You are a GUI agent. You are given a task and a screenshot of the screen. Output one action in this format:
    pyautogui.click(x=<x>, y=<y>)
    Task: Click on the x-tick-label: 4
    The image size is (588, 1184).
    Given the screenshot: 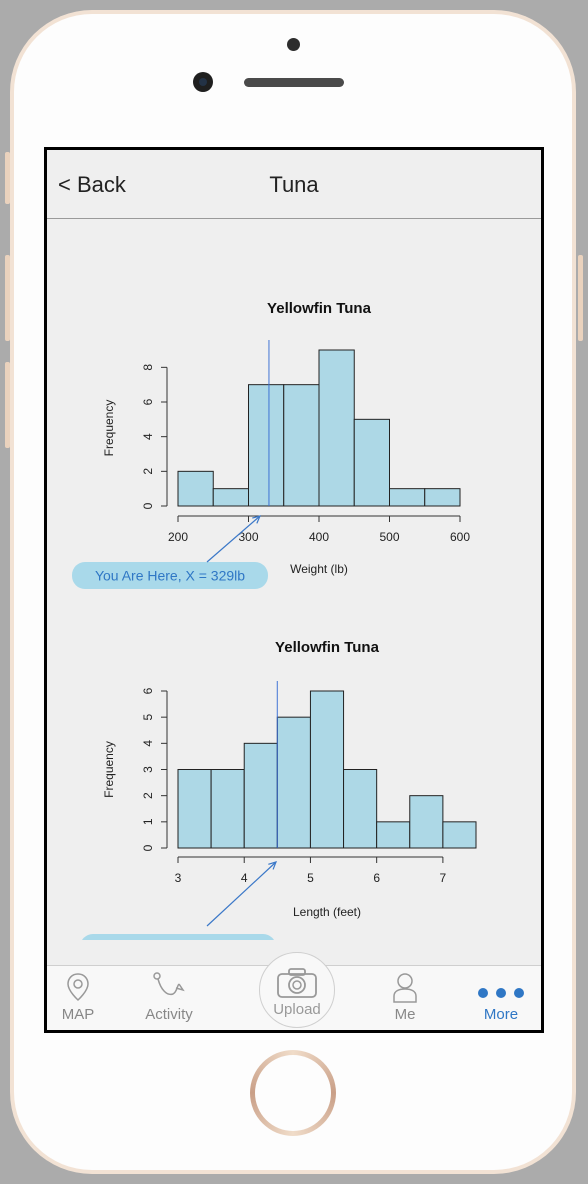 What is the action you would take?
    pyautogui.click(x=244, y=878)
    